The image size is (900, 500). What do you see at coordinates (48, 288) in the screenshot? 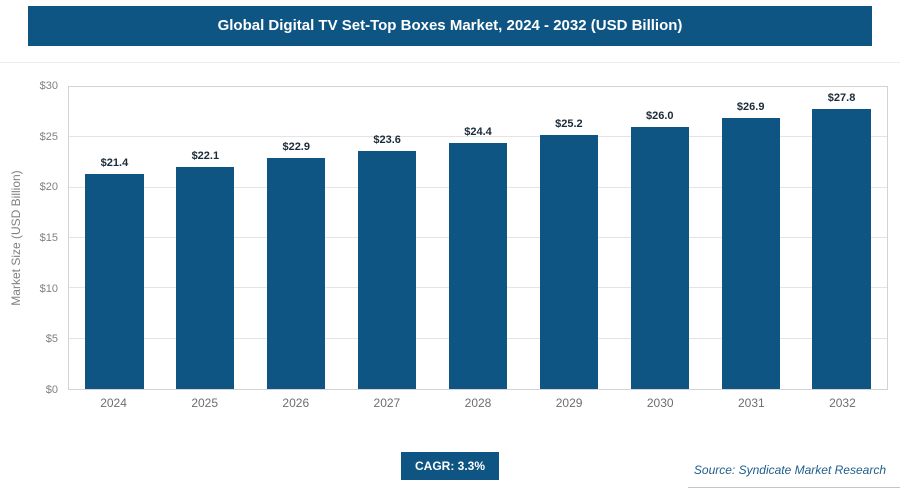
I see `y-tick-label: $10` at bounding box center [48, 288].